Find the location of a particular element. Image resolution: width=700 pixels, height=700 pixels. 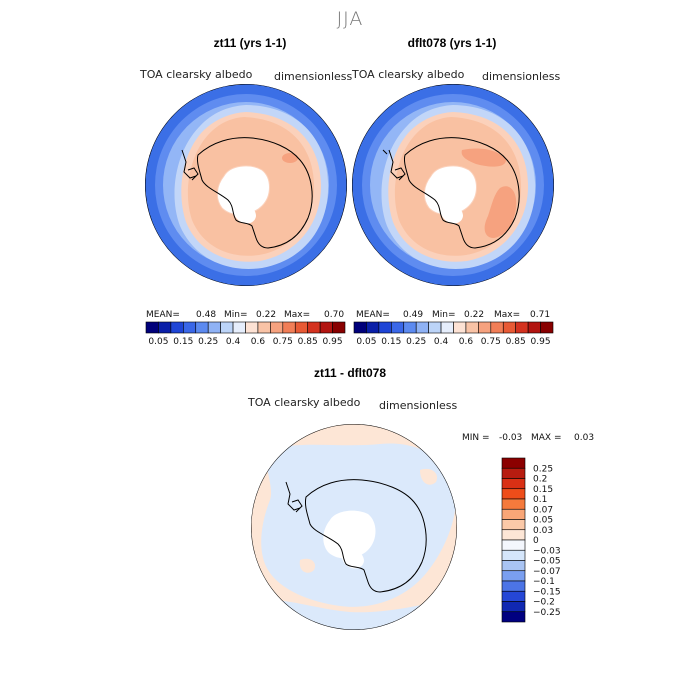

difference-max-label: MAX = is located at coordinates (546, 438).